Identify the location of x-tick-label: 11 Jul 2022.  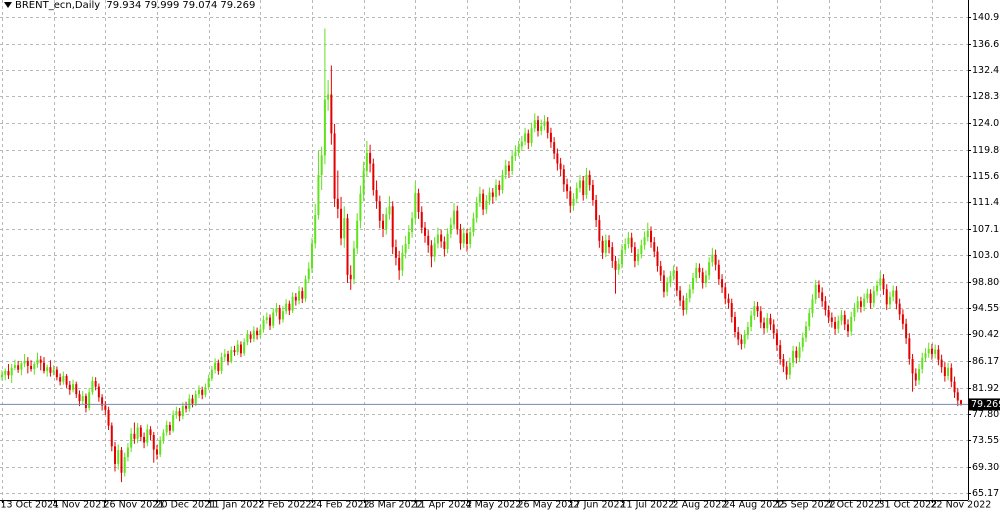
(648, 505).